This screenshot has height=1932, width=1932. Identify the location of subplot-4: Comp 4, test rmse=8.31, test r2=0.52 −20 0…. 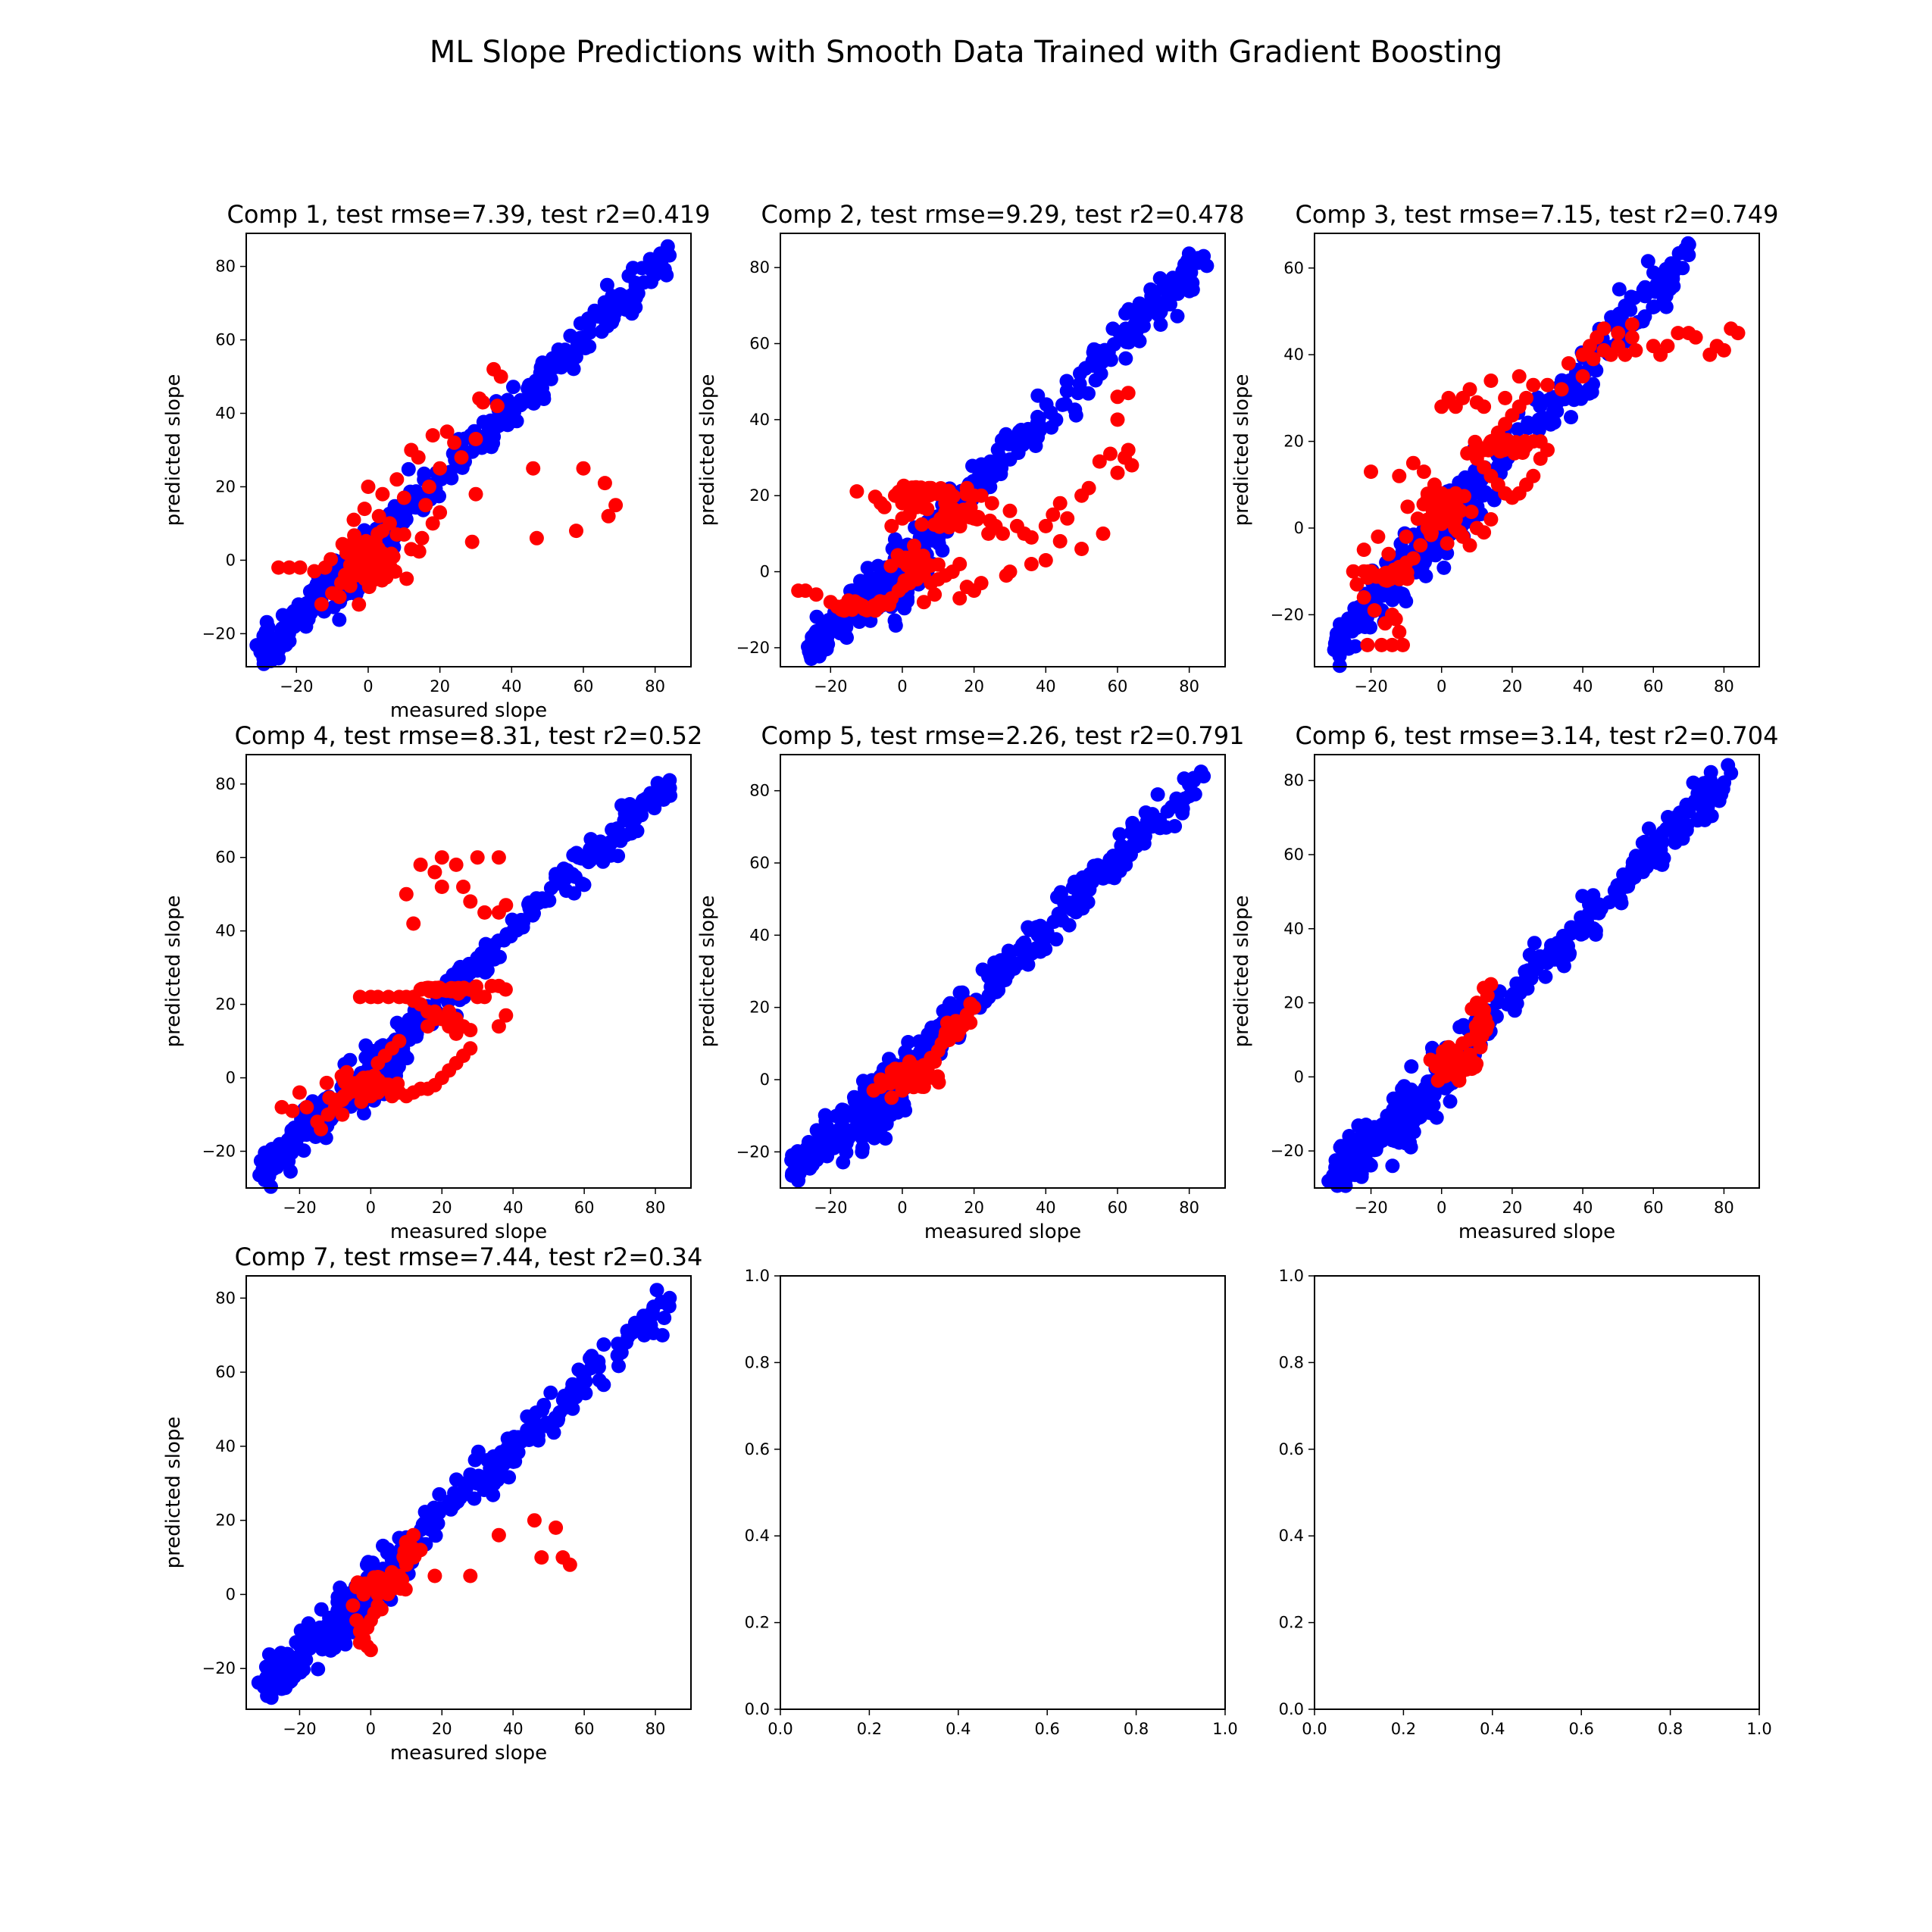
(432, 982).